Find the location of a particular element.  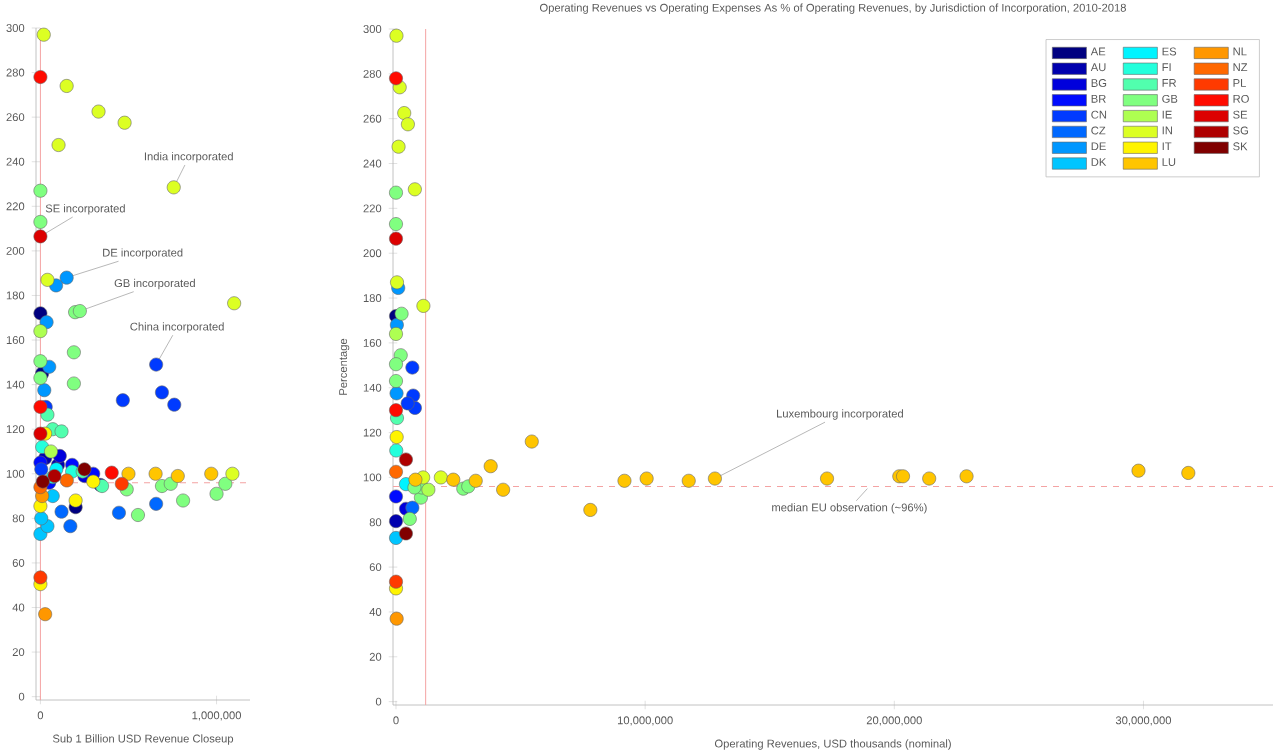

legend-label: GB is located at coordinates (1170, 98).